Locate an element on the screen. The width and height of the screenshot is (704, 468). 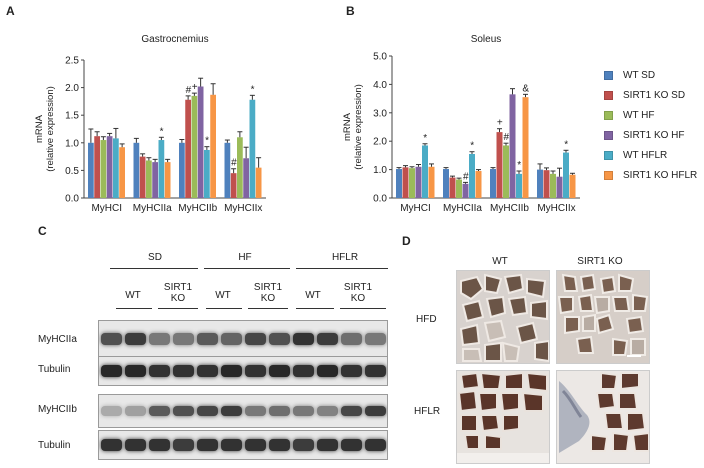
significance-mark: # is located at coordinates (234, 163).